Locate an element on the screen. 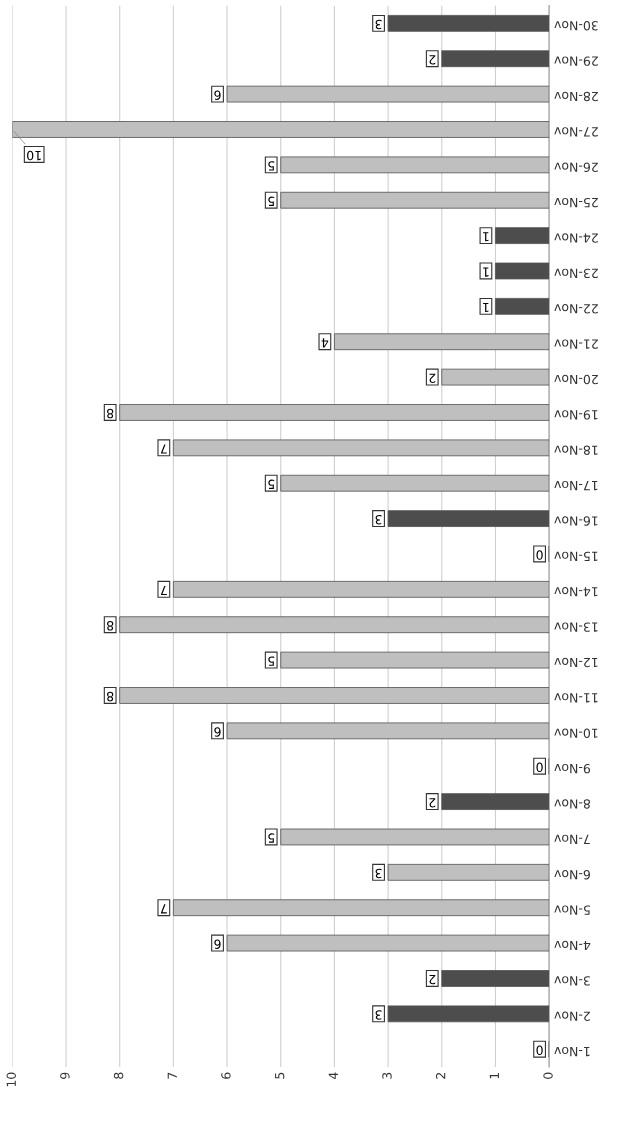  y-tick-label: 25-Nov is located at coordinates (576, 202).